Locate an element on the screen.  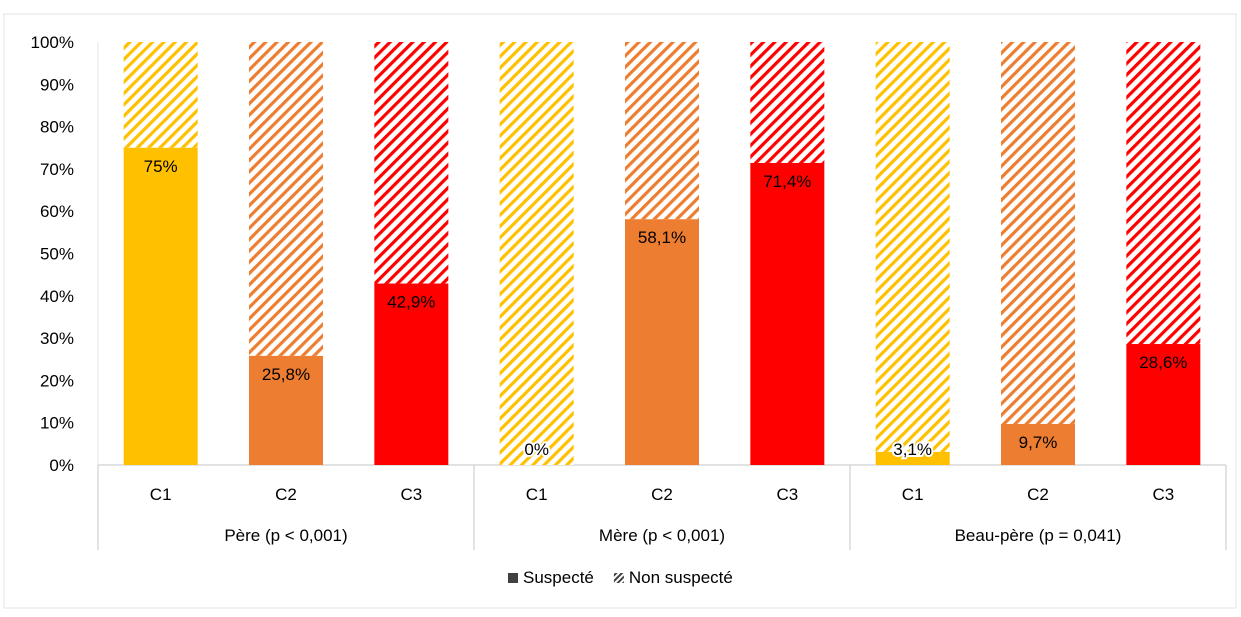
group-label: Père (p < 0,001) is located at coordinates (285, 535).